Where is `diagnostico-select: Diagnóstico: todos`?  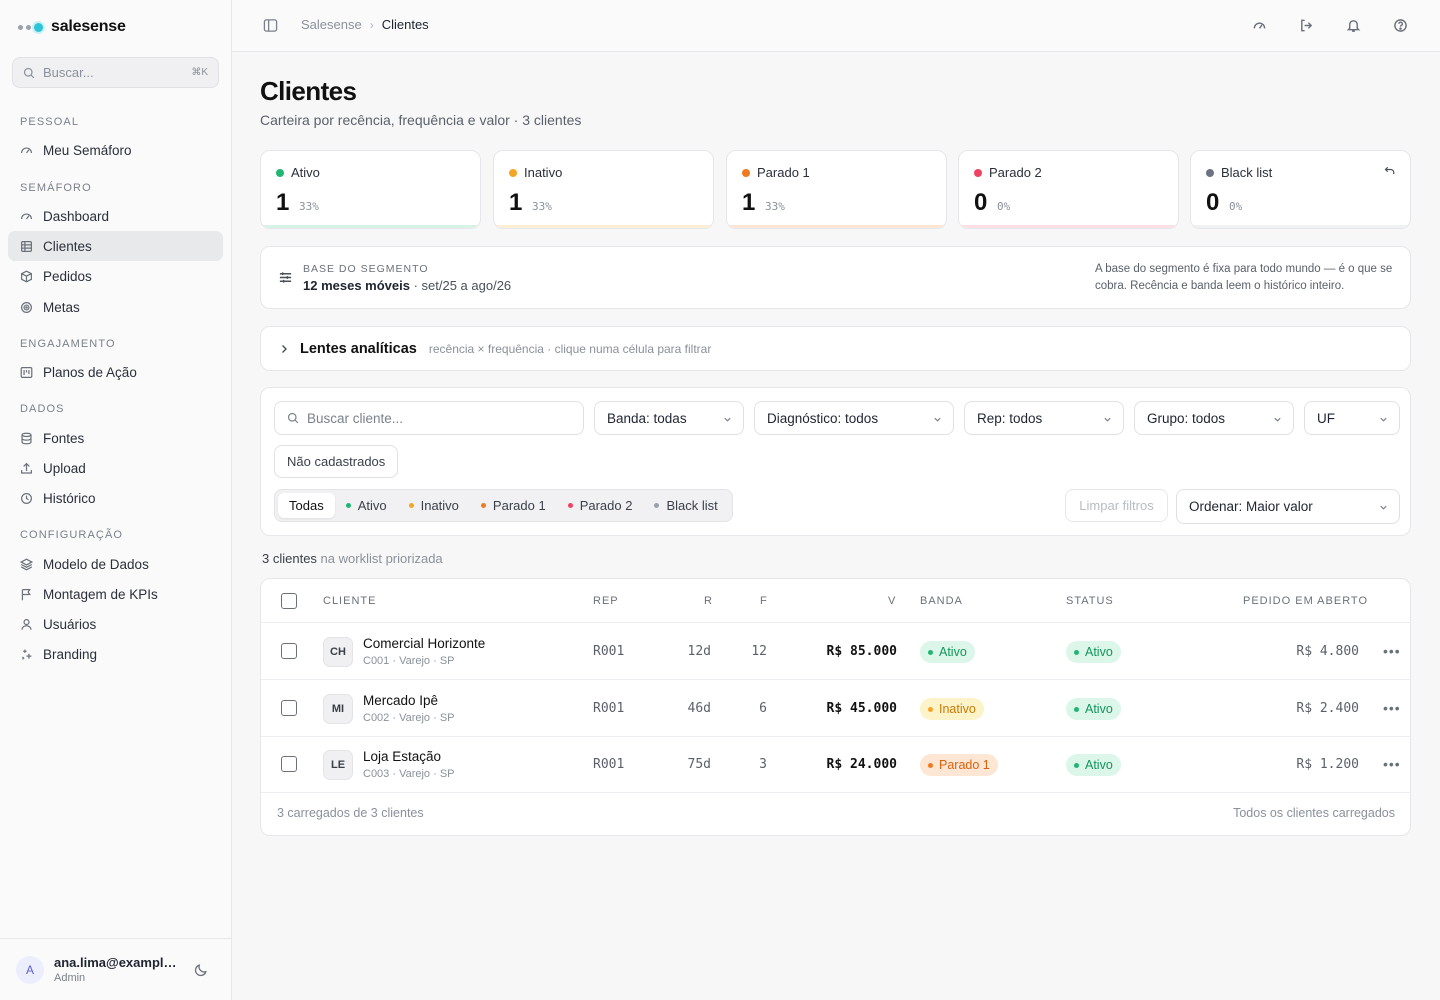
diagnostico-select: Diagnóstico: todos is located at coordinates (854, 418).